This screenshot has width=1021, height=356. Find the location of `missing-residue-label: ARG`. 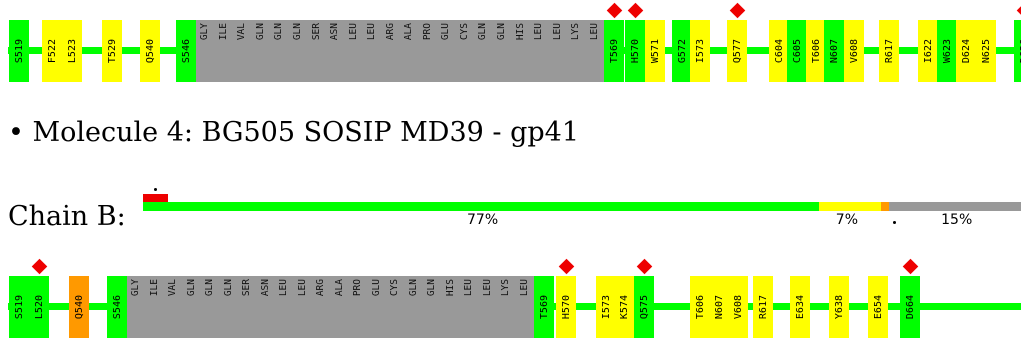

missing-residue-label: ARG is located at coordinates (390, 32).